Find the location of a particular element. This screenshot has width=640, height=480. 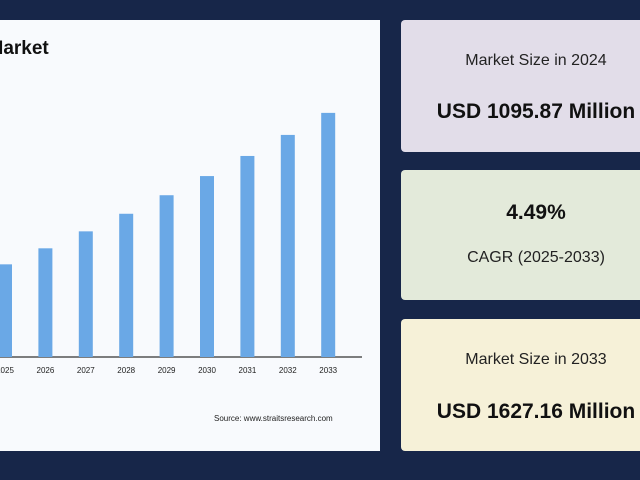

cagr-label: CAGR (2025-2033) is located at coordinates (536, 257).